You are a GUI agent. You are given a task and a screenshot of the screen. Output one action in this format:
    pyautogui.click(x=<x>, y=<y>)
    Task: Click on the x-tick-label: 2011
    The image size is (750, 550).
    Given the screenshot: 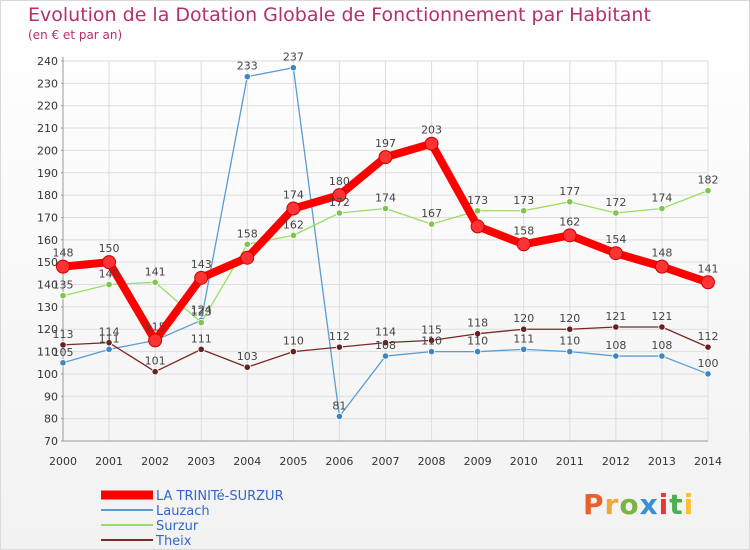 What is the action you would take?
    pyautogui.click(x=570, y=461)
    